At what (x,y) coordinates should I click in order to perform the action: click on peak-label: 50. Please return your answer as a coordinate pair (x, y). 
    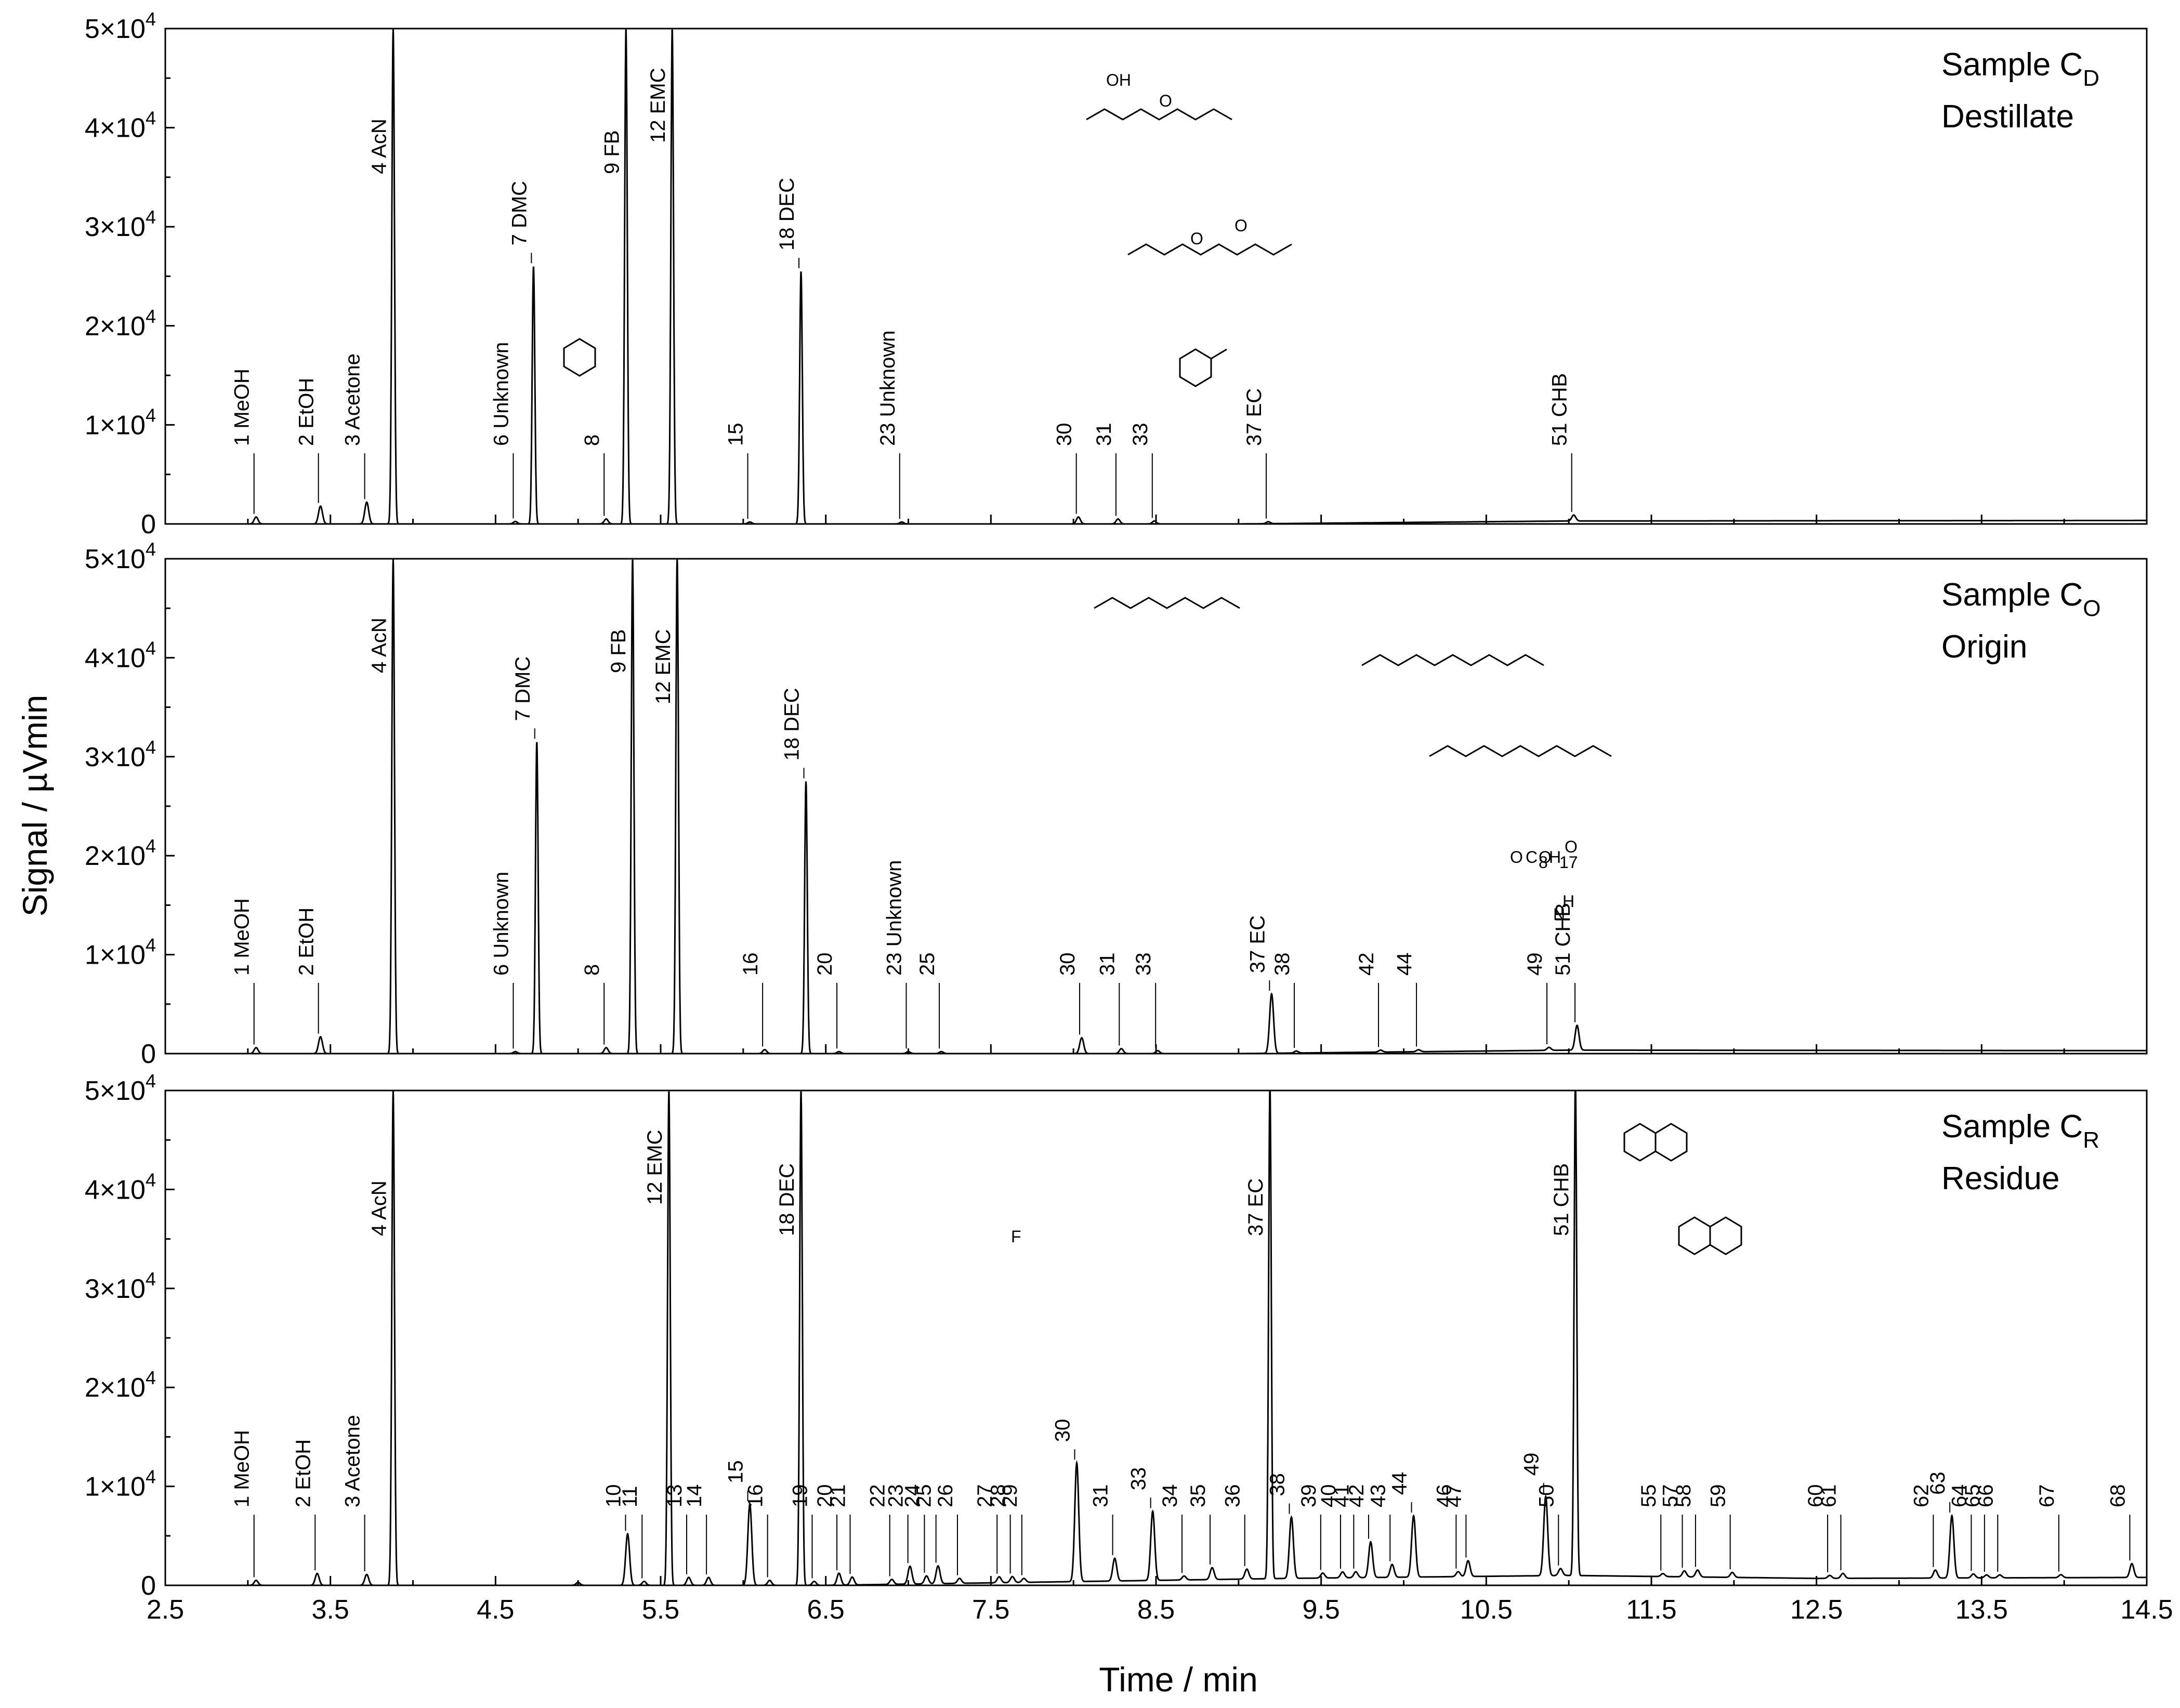
    Looking at the image, I should click on (1547, 1496).